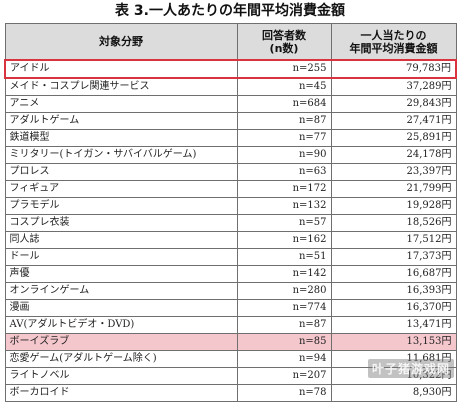 The image size is (460, 402). Describe the element at coordinates (410, 368) in the screenshot. I see `site-watermark: 叶子猪游戏网` at that location.